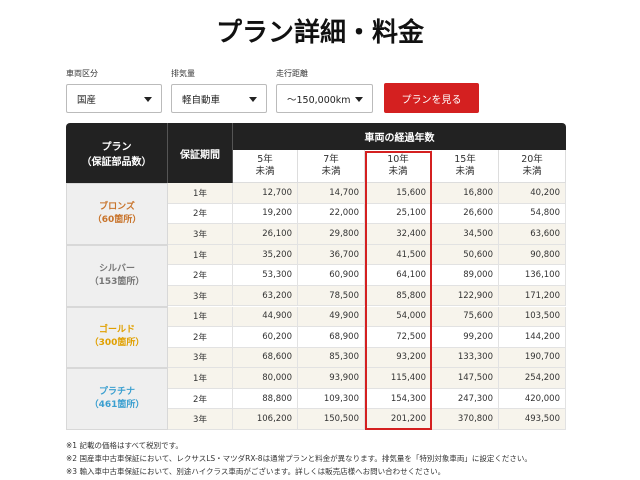 Image resolution: width=640 pixels, height=480 pixels. I want to click on price-cell: 34,500, so click(465, 234).